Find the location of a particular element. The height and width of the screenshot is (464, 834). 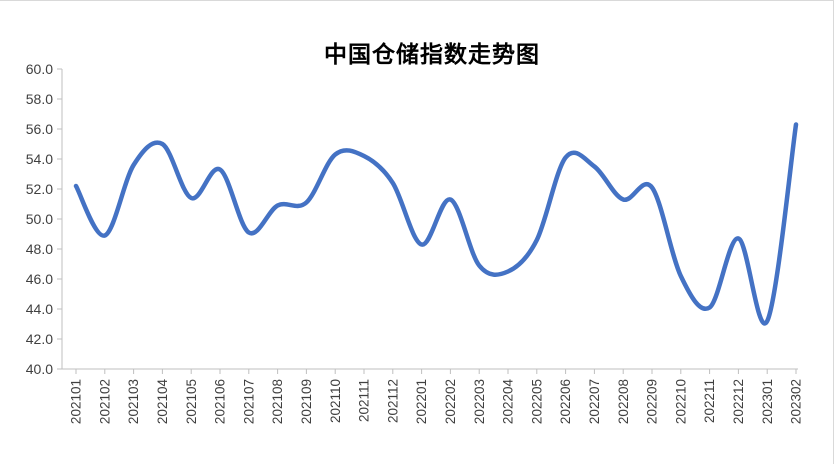

y-tick-label: 58.0 is located at coordinates (39, 99).